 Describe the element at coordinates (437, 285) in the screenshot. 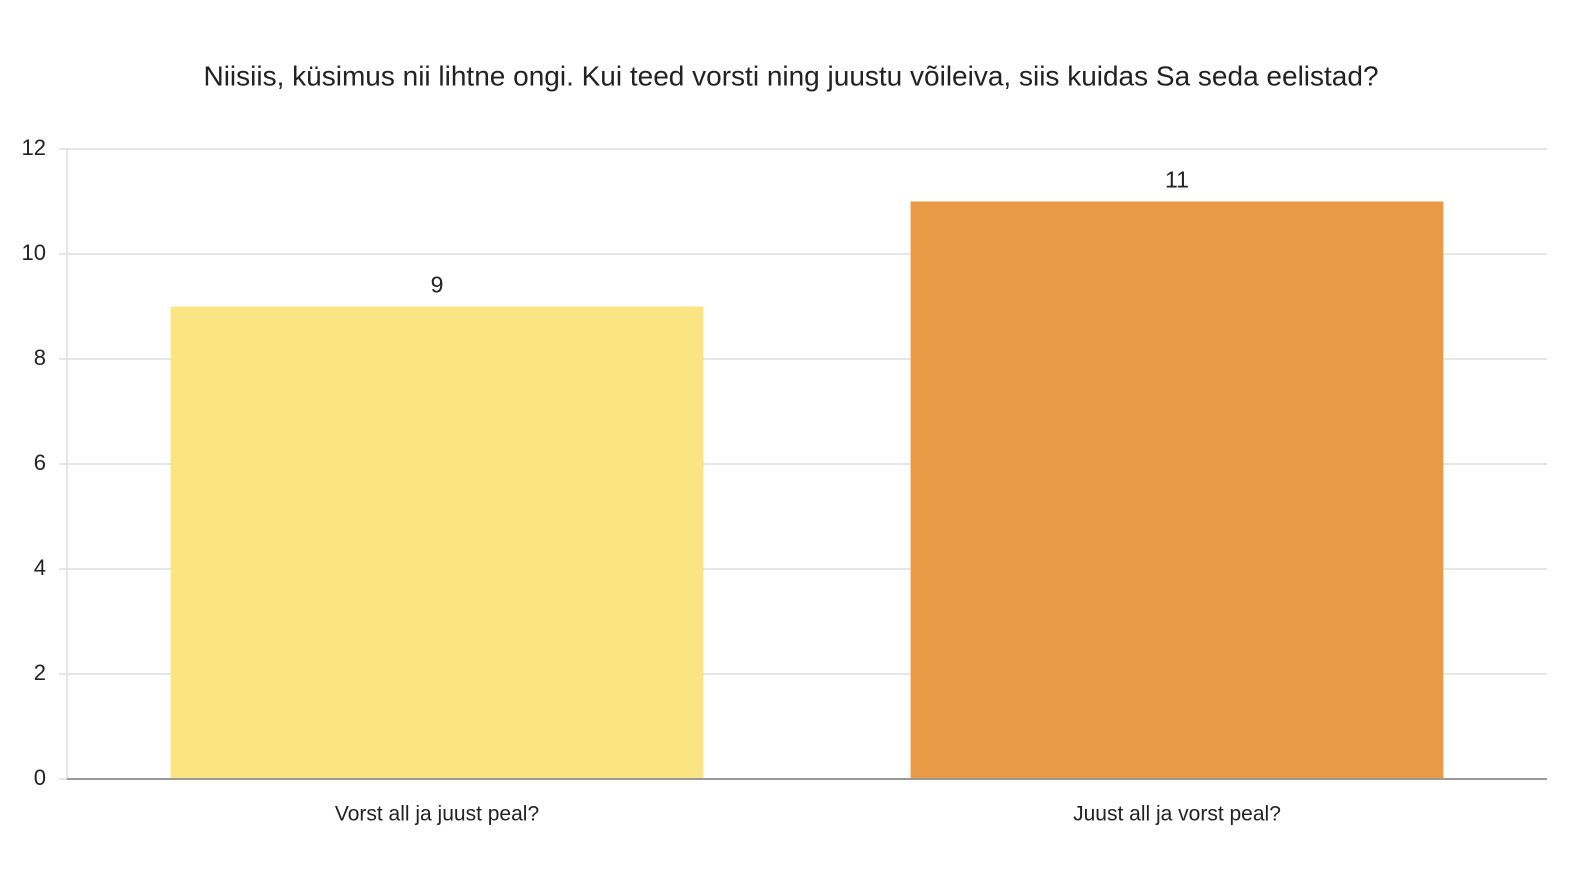

I see `data-label: 9` at that location.